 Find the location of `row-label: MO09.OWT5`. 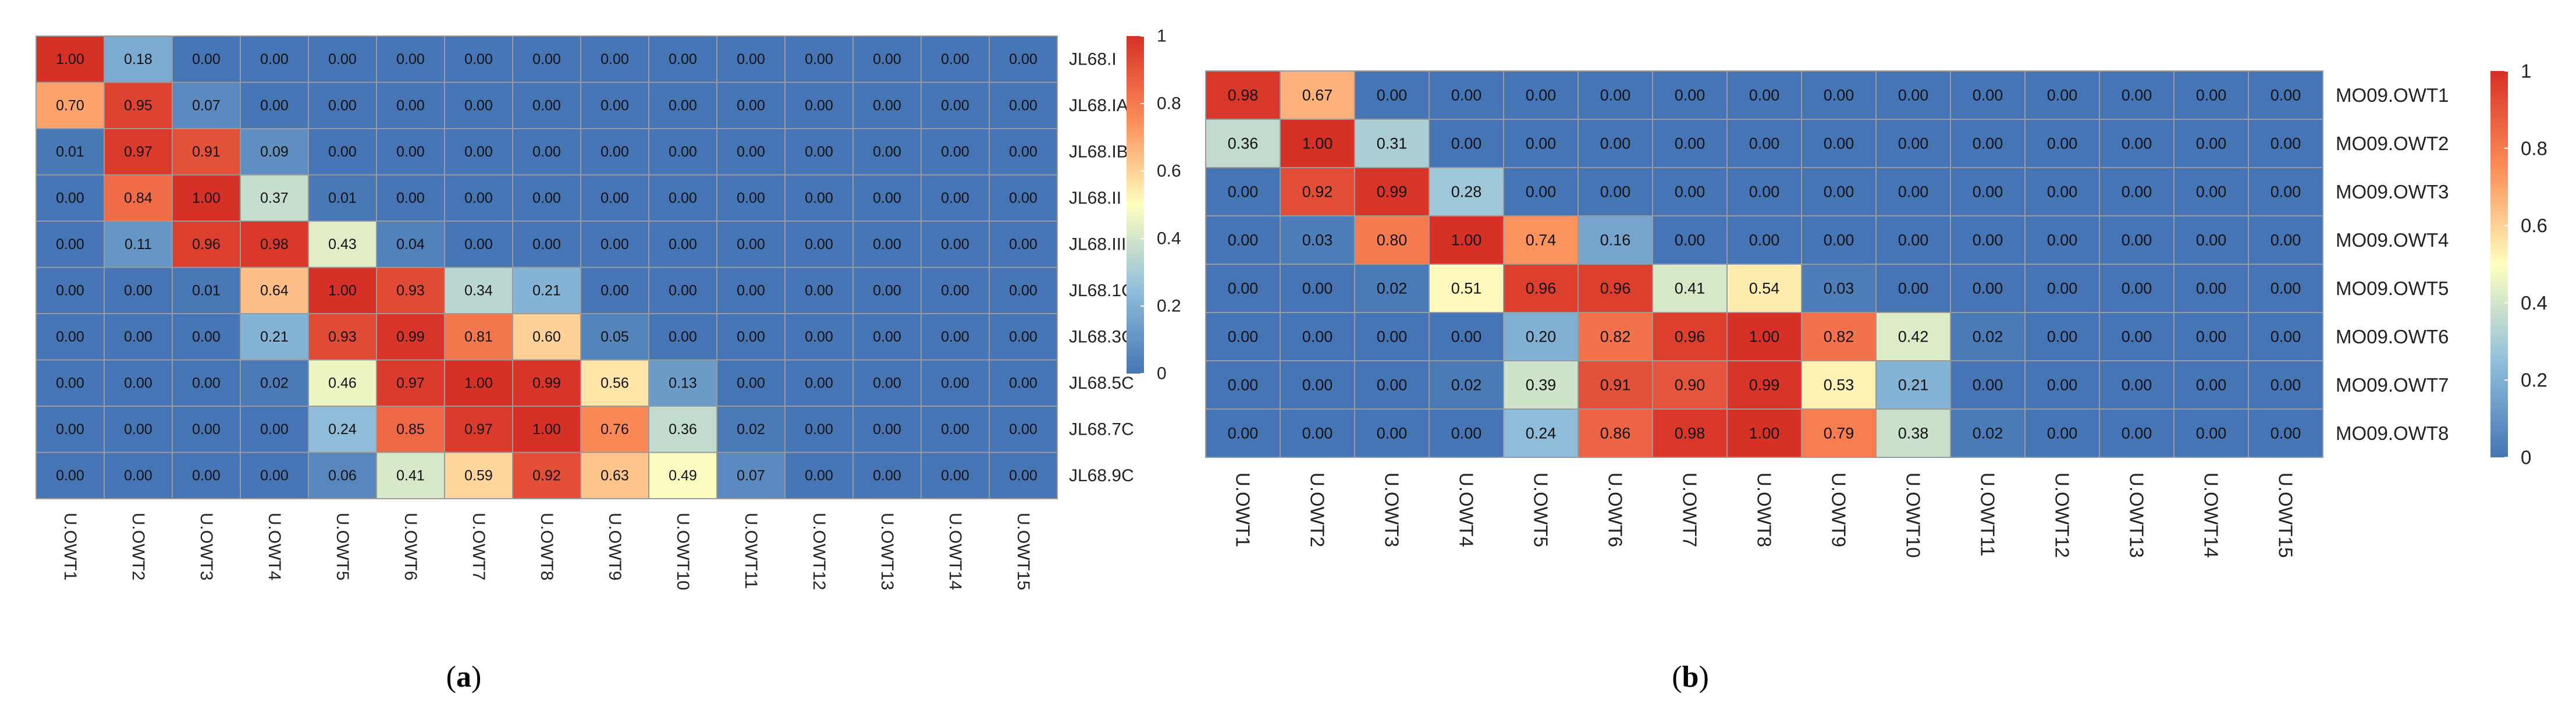

row-label: MO09.OWT5 is located at coordinates (2392, 288).